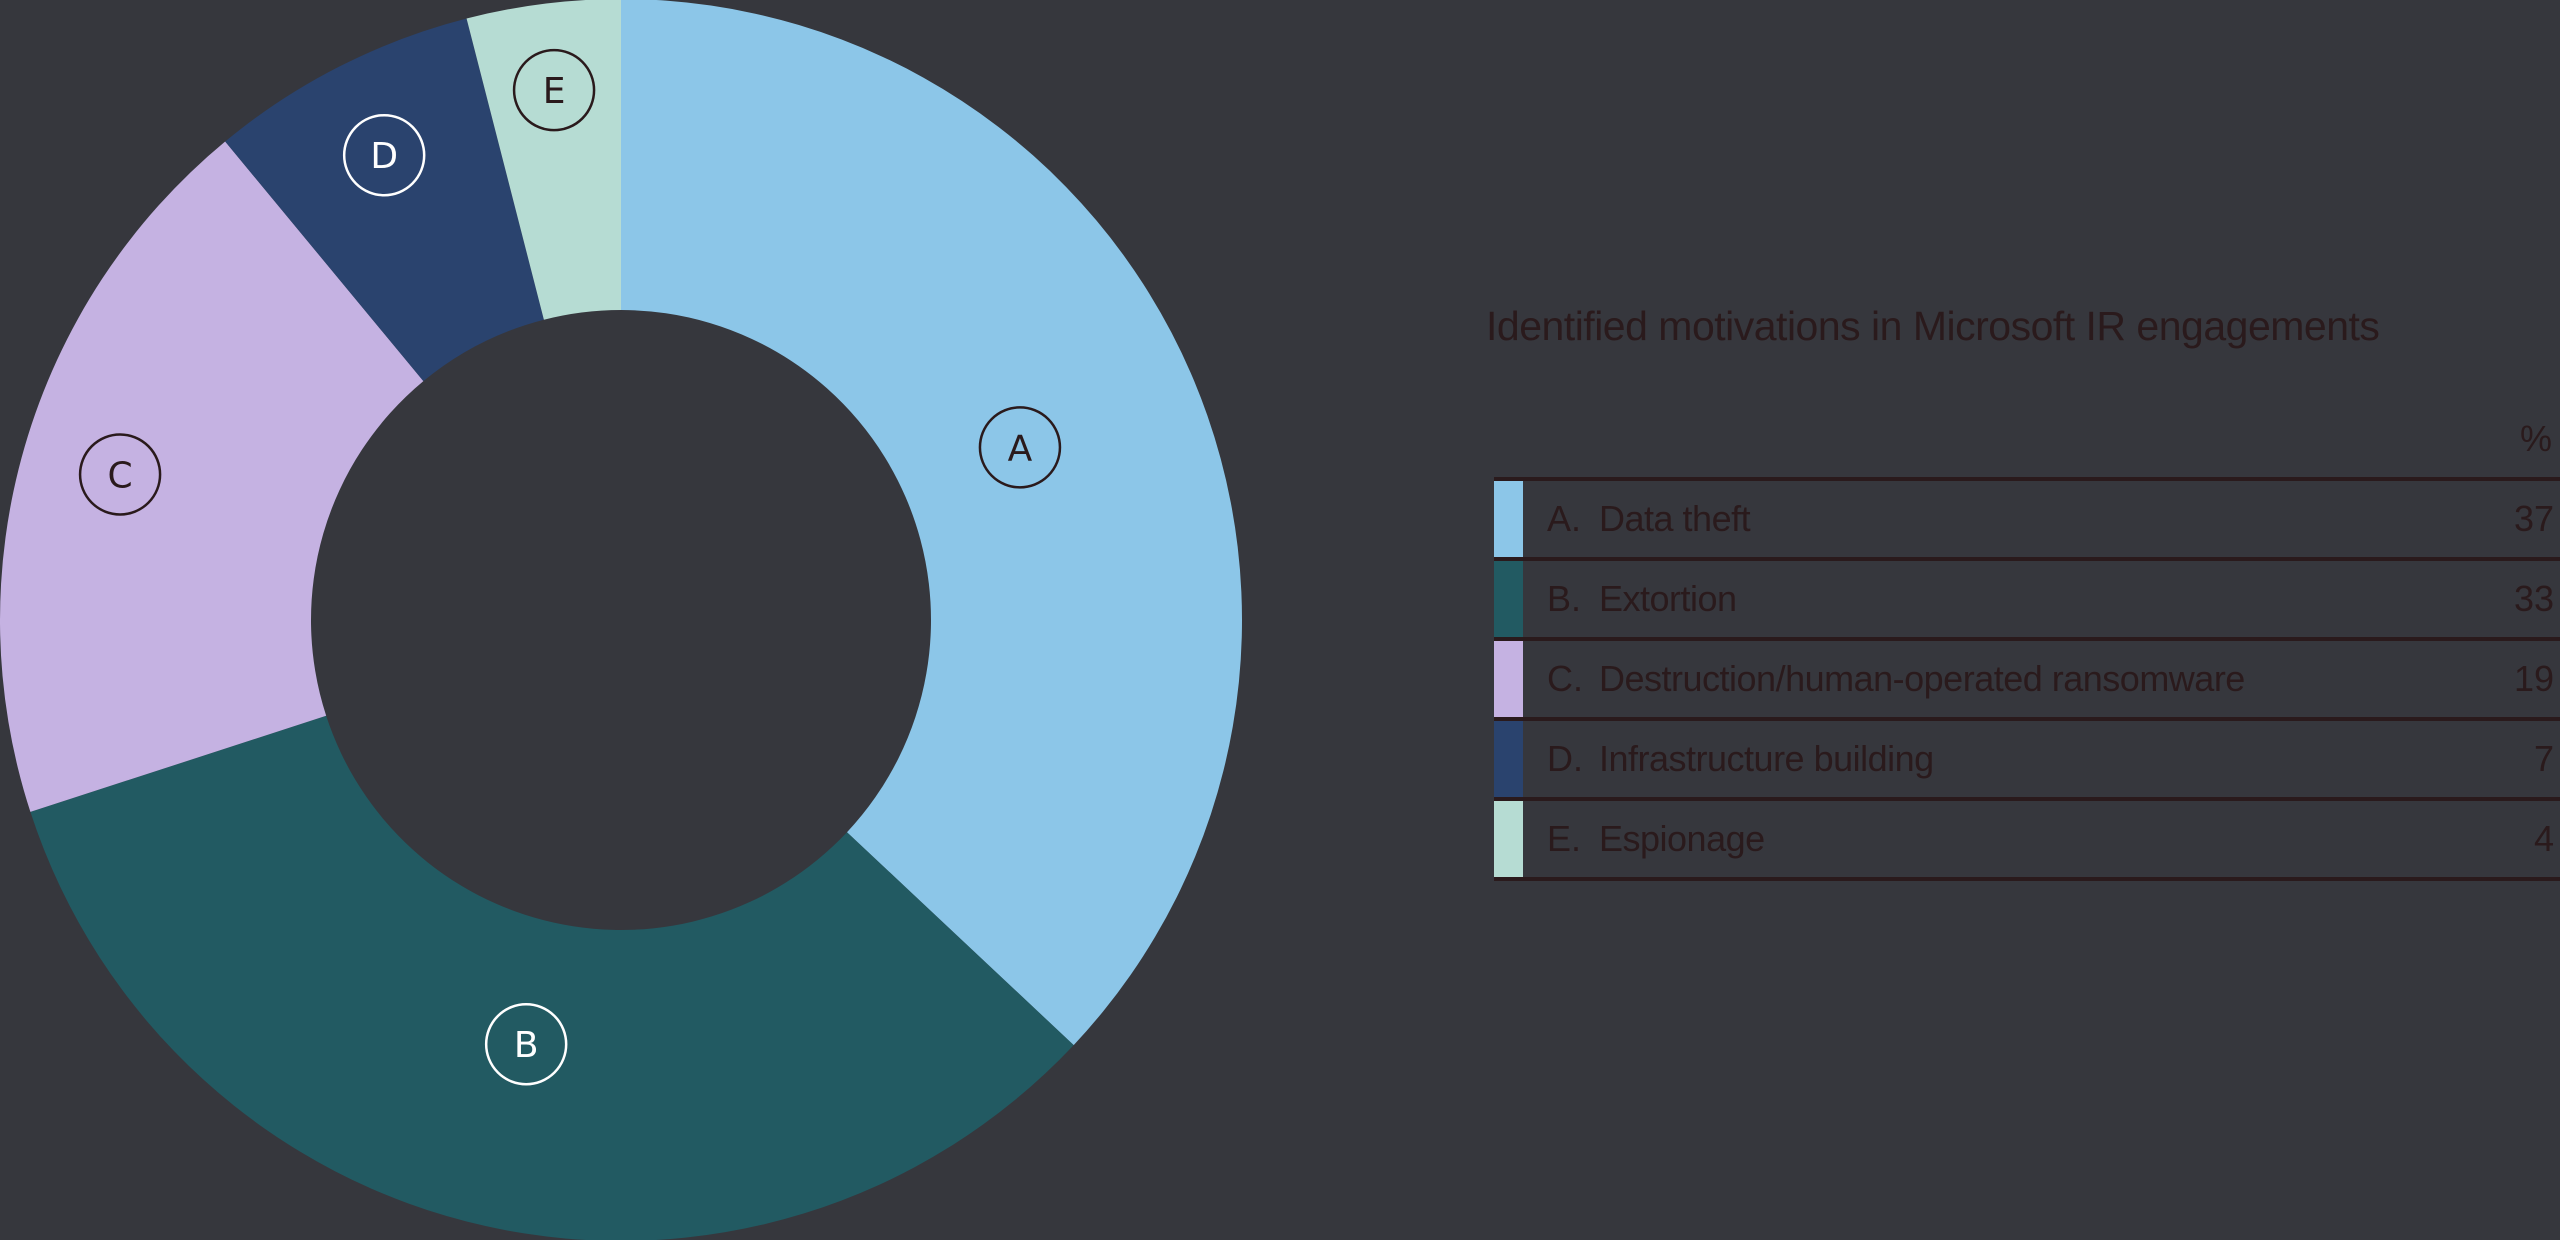 The height and width of the screenshot is (1240, 2560). Describe the element at coordinates (212, 476) in the screenshot. I see `donut-slice-c` at that location.